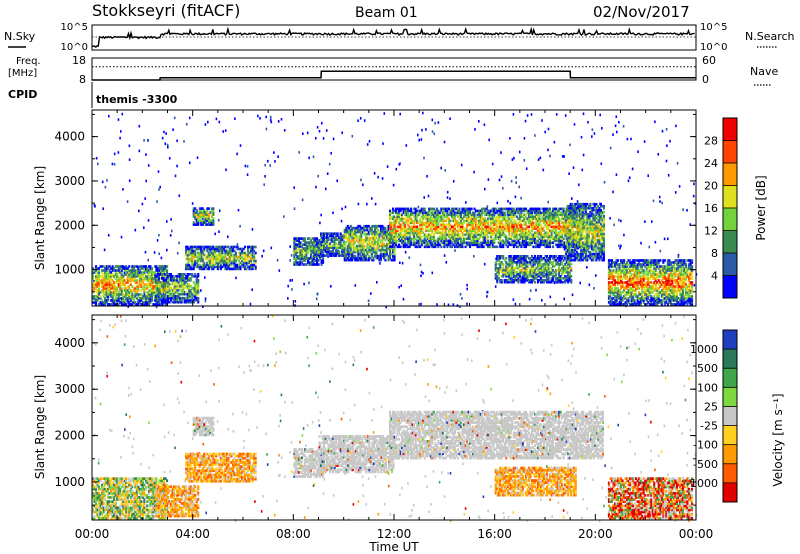  What do you see at coordinates (20, 36) in the screenshot?
I see `nsky-label: N.Sky` at bounding box center [20, 36].